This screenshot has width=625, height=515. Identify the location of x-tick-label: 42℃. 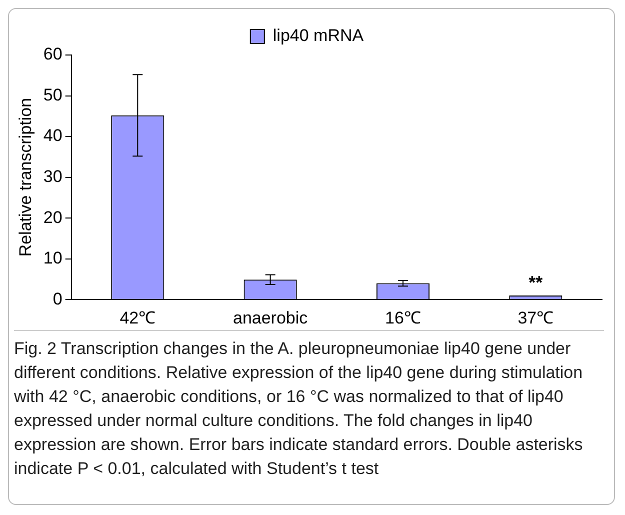
(138, 318).